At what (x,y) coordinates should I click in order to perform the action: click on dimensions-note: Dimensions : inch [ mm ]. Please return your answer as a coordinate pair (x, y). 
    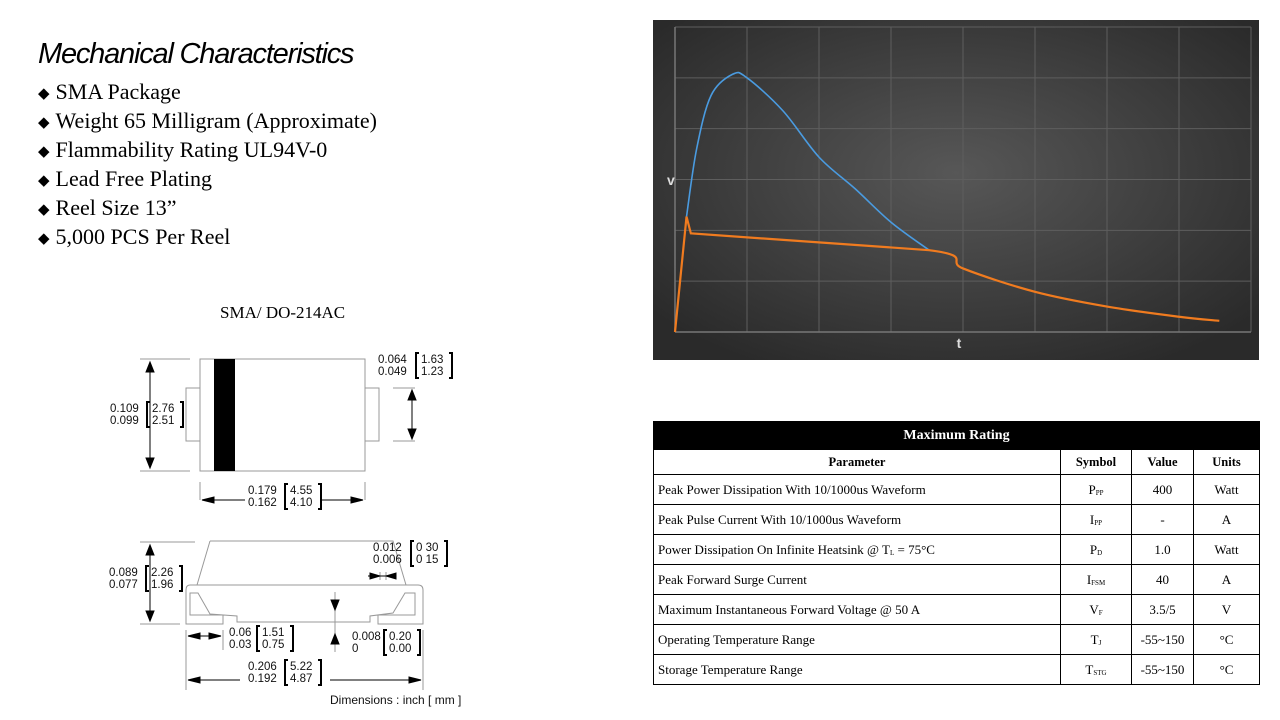
    Looking at the image, I should click on (395, 700).